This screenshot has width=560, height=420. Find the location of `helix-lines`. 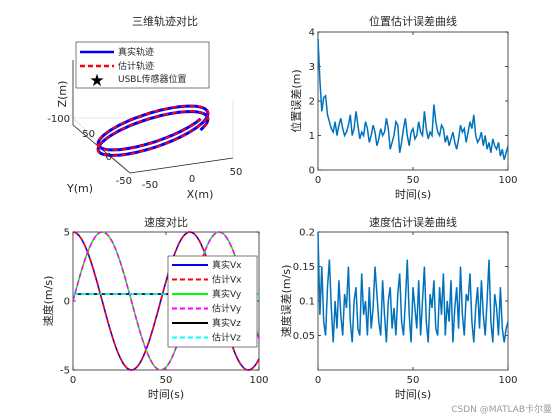

helix-lines is located at coordinates (153, 130).